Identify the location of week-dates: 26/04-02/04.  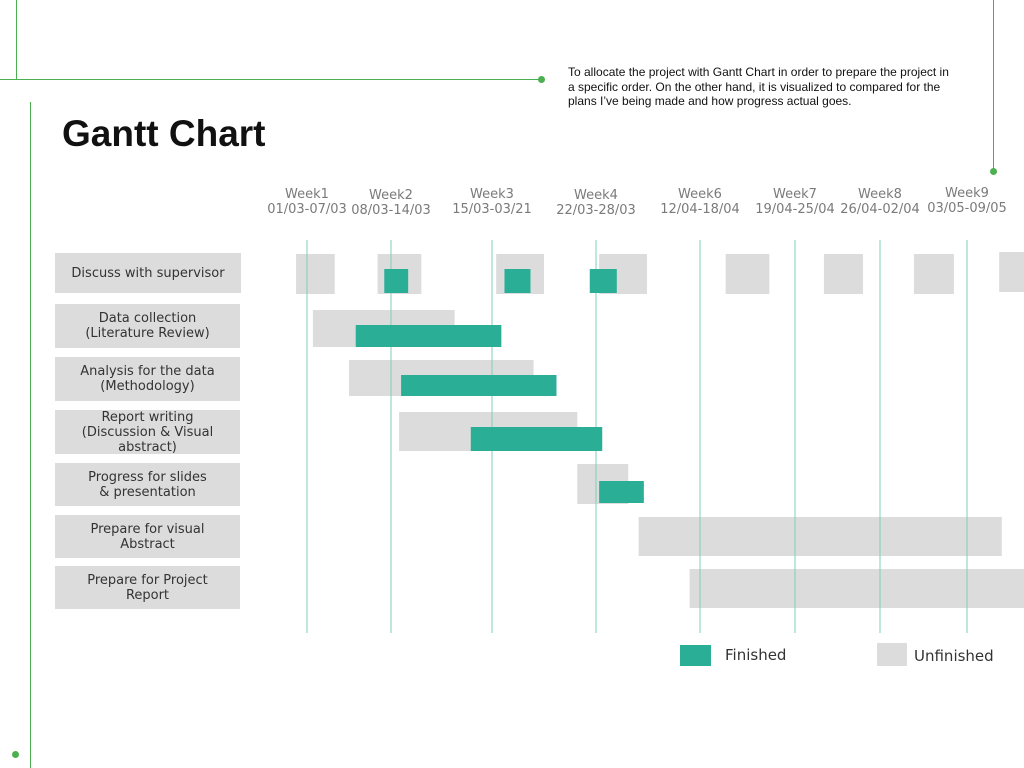
(880, 209).